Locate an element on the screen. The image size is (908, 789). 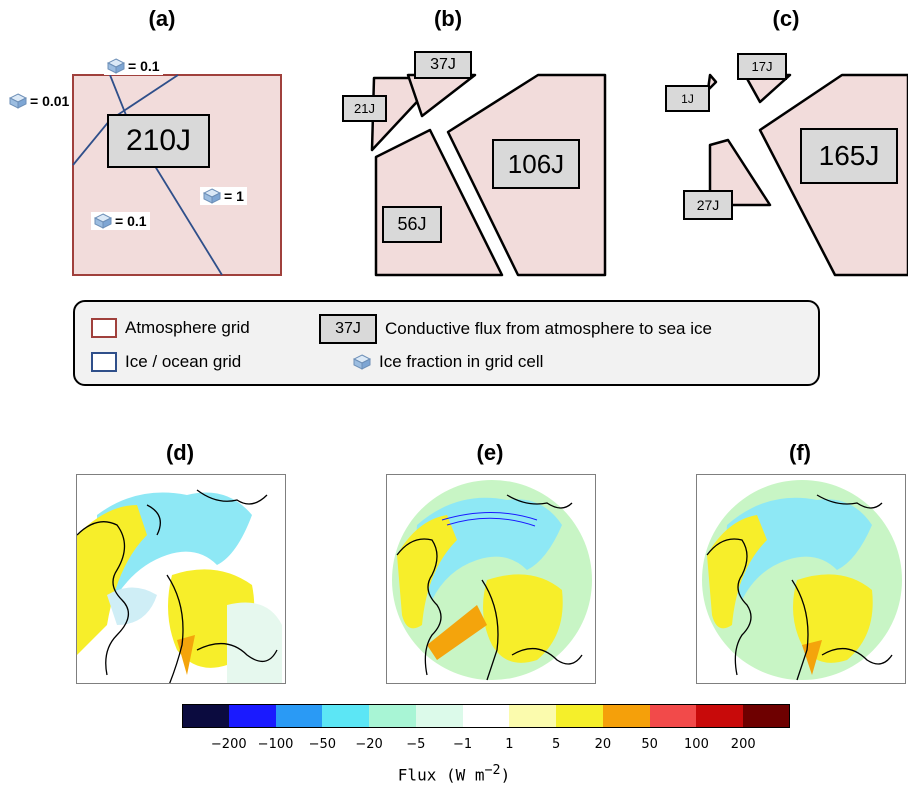
colorbar-title-exponent: −2 is located at coordinates (492, 770).